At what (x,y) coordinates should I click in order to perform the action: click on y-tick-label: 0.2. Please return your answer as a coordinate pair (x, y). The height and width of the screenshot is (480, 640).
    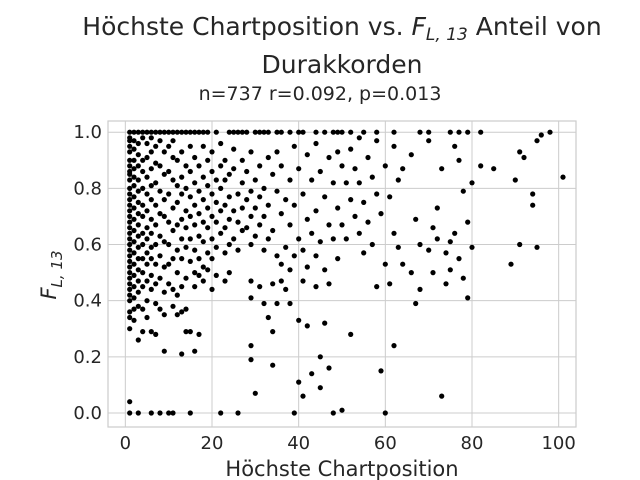
    Looking at the image, I should click on (87, 357).